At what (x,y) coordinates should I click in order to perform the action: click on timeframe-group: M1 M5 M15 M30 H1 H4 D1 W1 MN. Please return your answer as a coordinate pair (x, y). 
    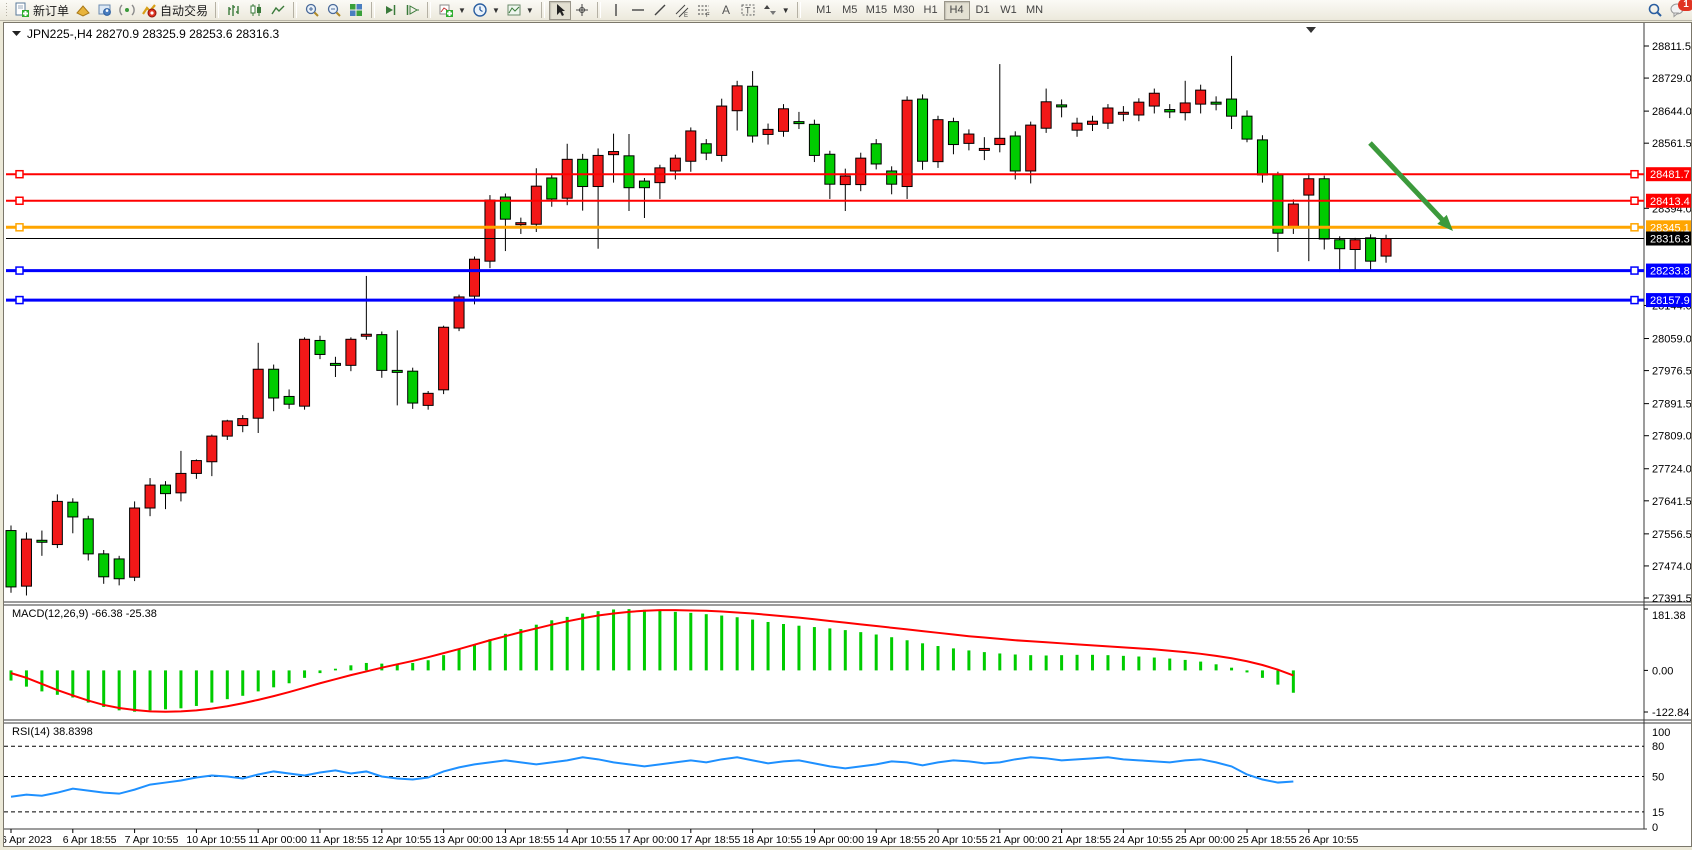
    Looking at the image, I should click on (929, 10).